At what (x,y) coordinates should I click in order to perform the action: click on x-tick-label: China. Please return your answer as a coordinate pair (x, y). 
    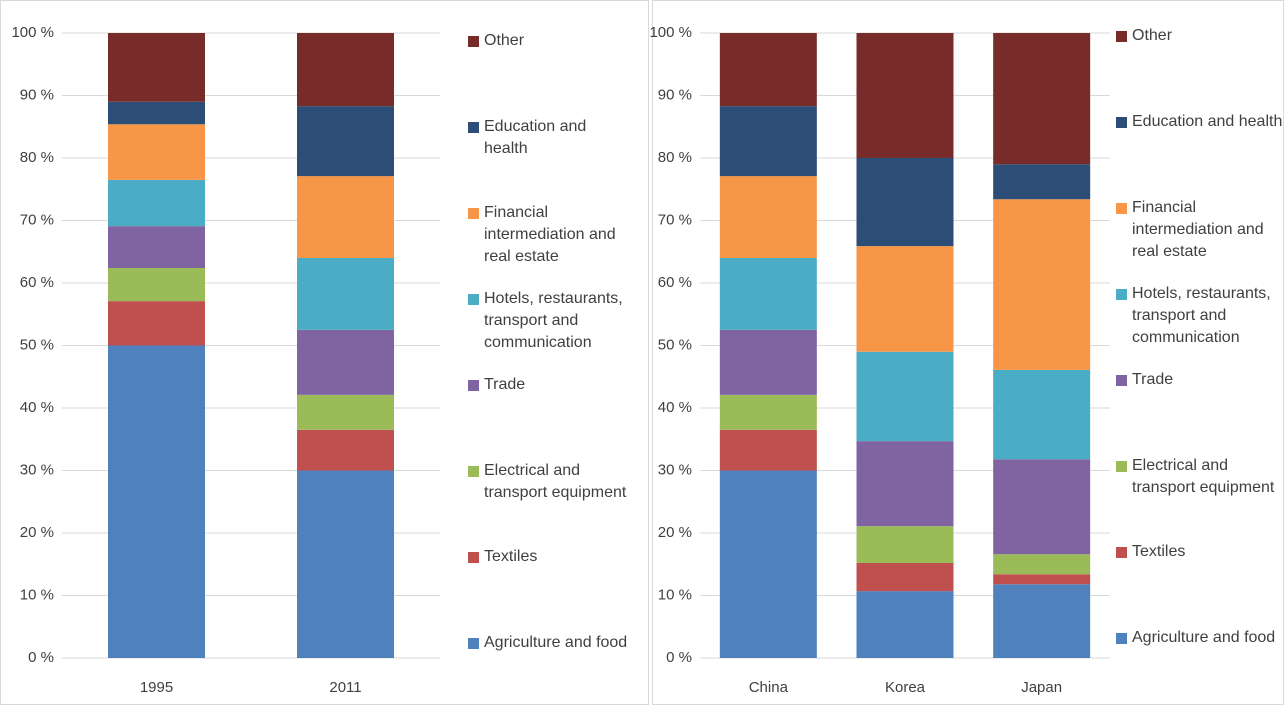
    Looking at the image, I should click on (769, 687).